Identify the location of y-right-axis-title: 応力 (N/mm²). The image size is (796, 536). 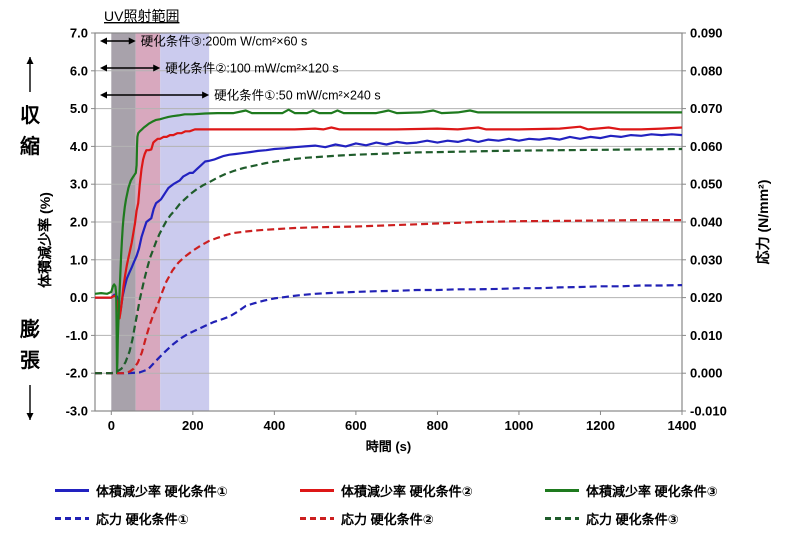
(763, 222).